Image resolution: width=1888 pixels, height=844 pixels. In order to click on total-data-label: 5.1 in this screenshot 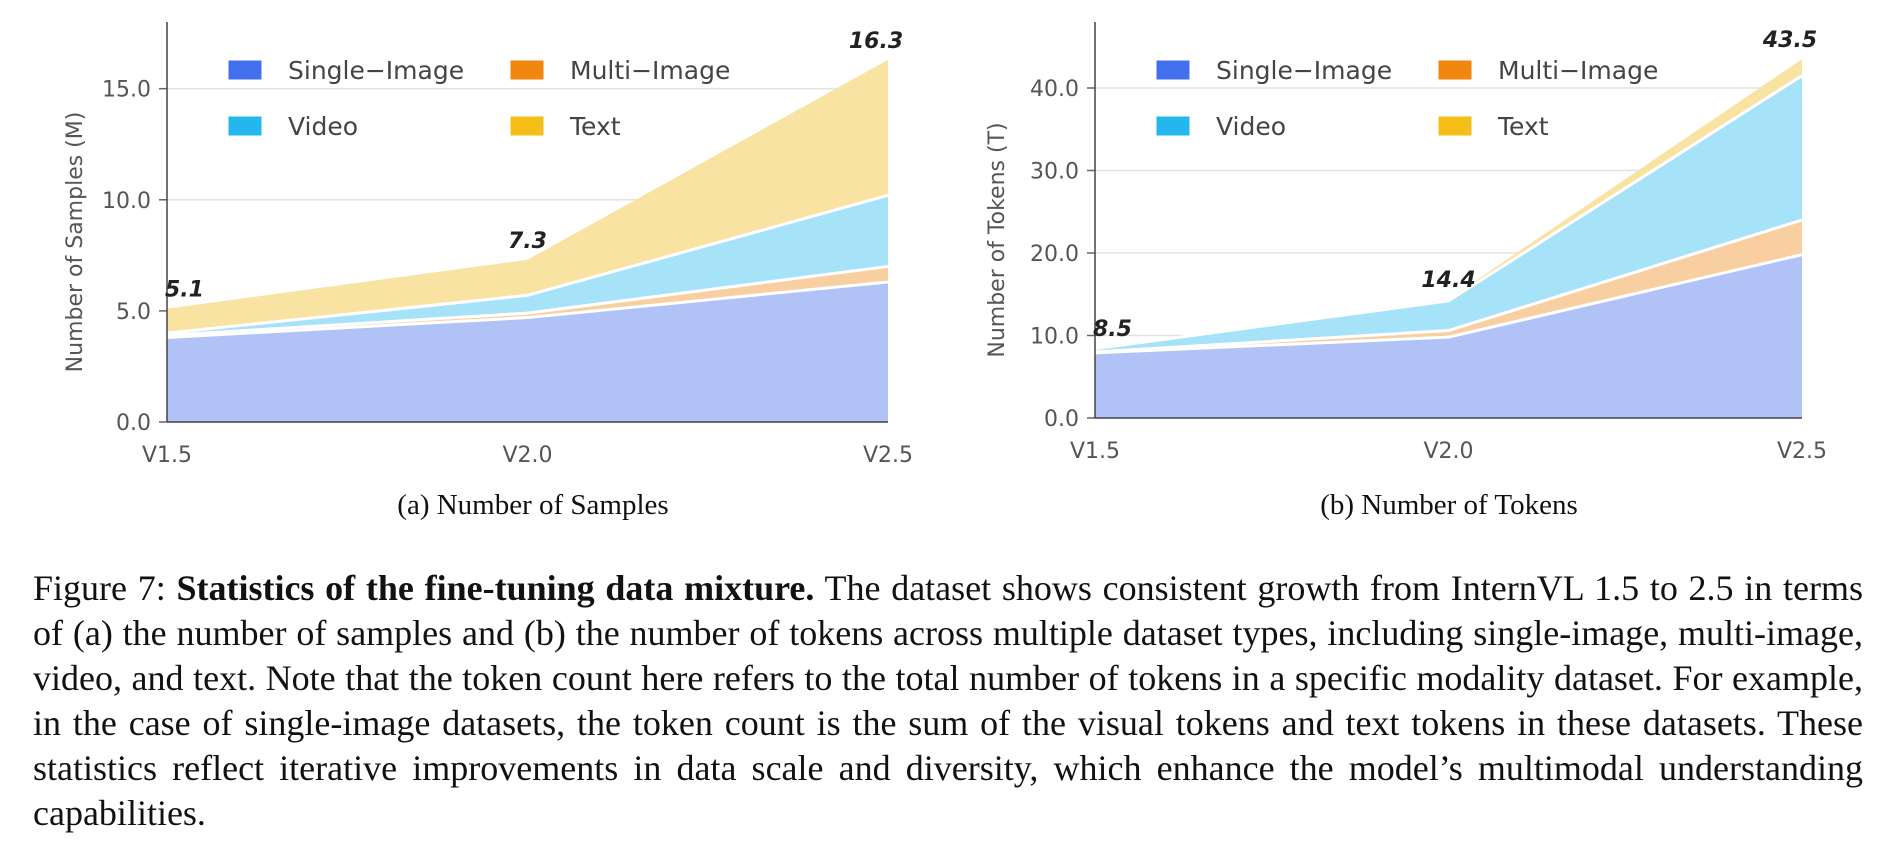, I will do `click(184, 290)`.